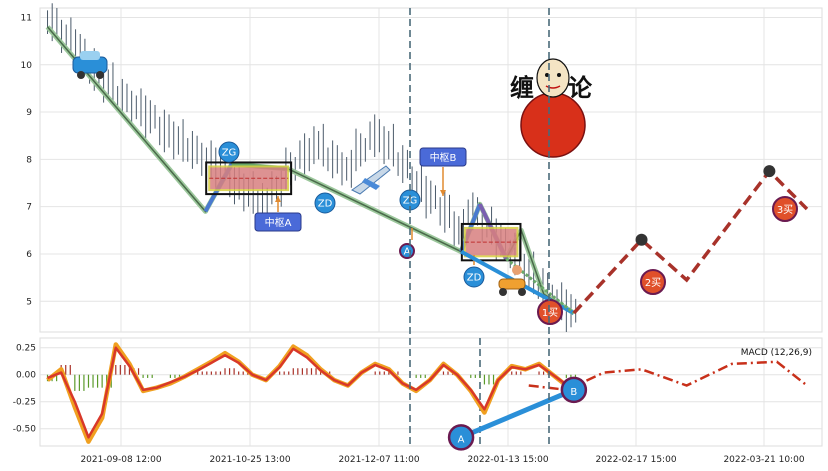  What do you see at coordinates (249, 460) in the screenshot?
I see `x-tick-label: 2021-10-25 13:00` at bounding box center [249, 460].